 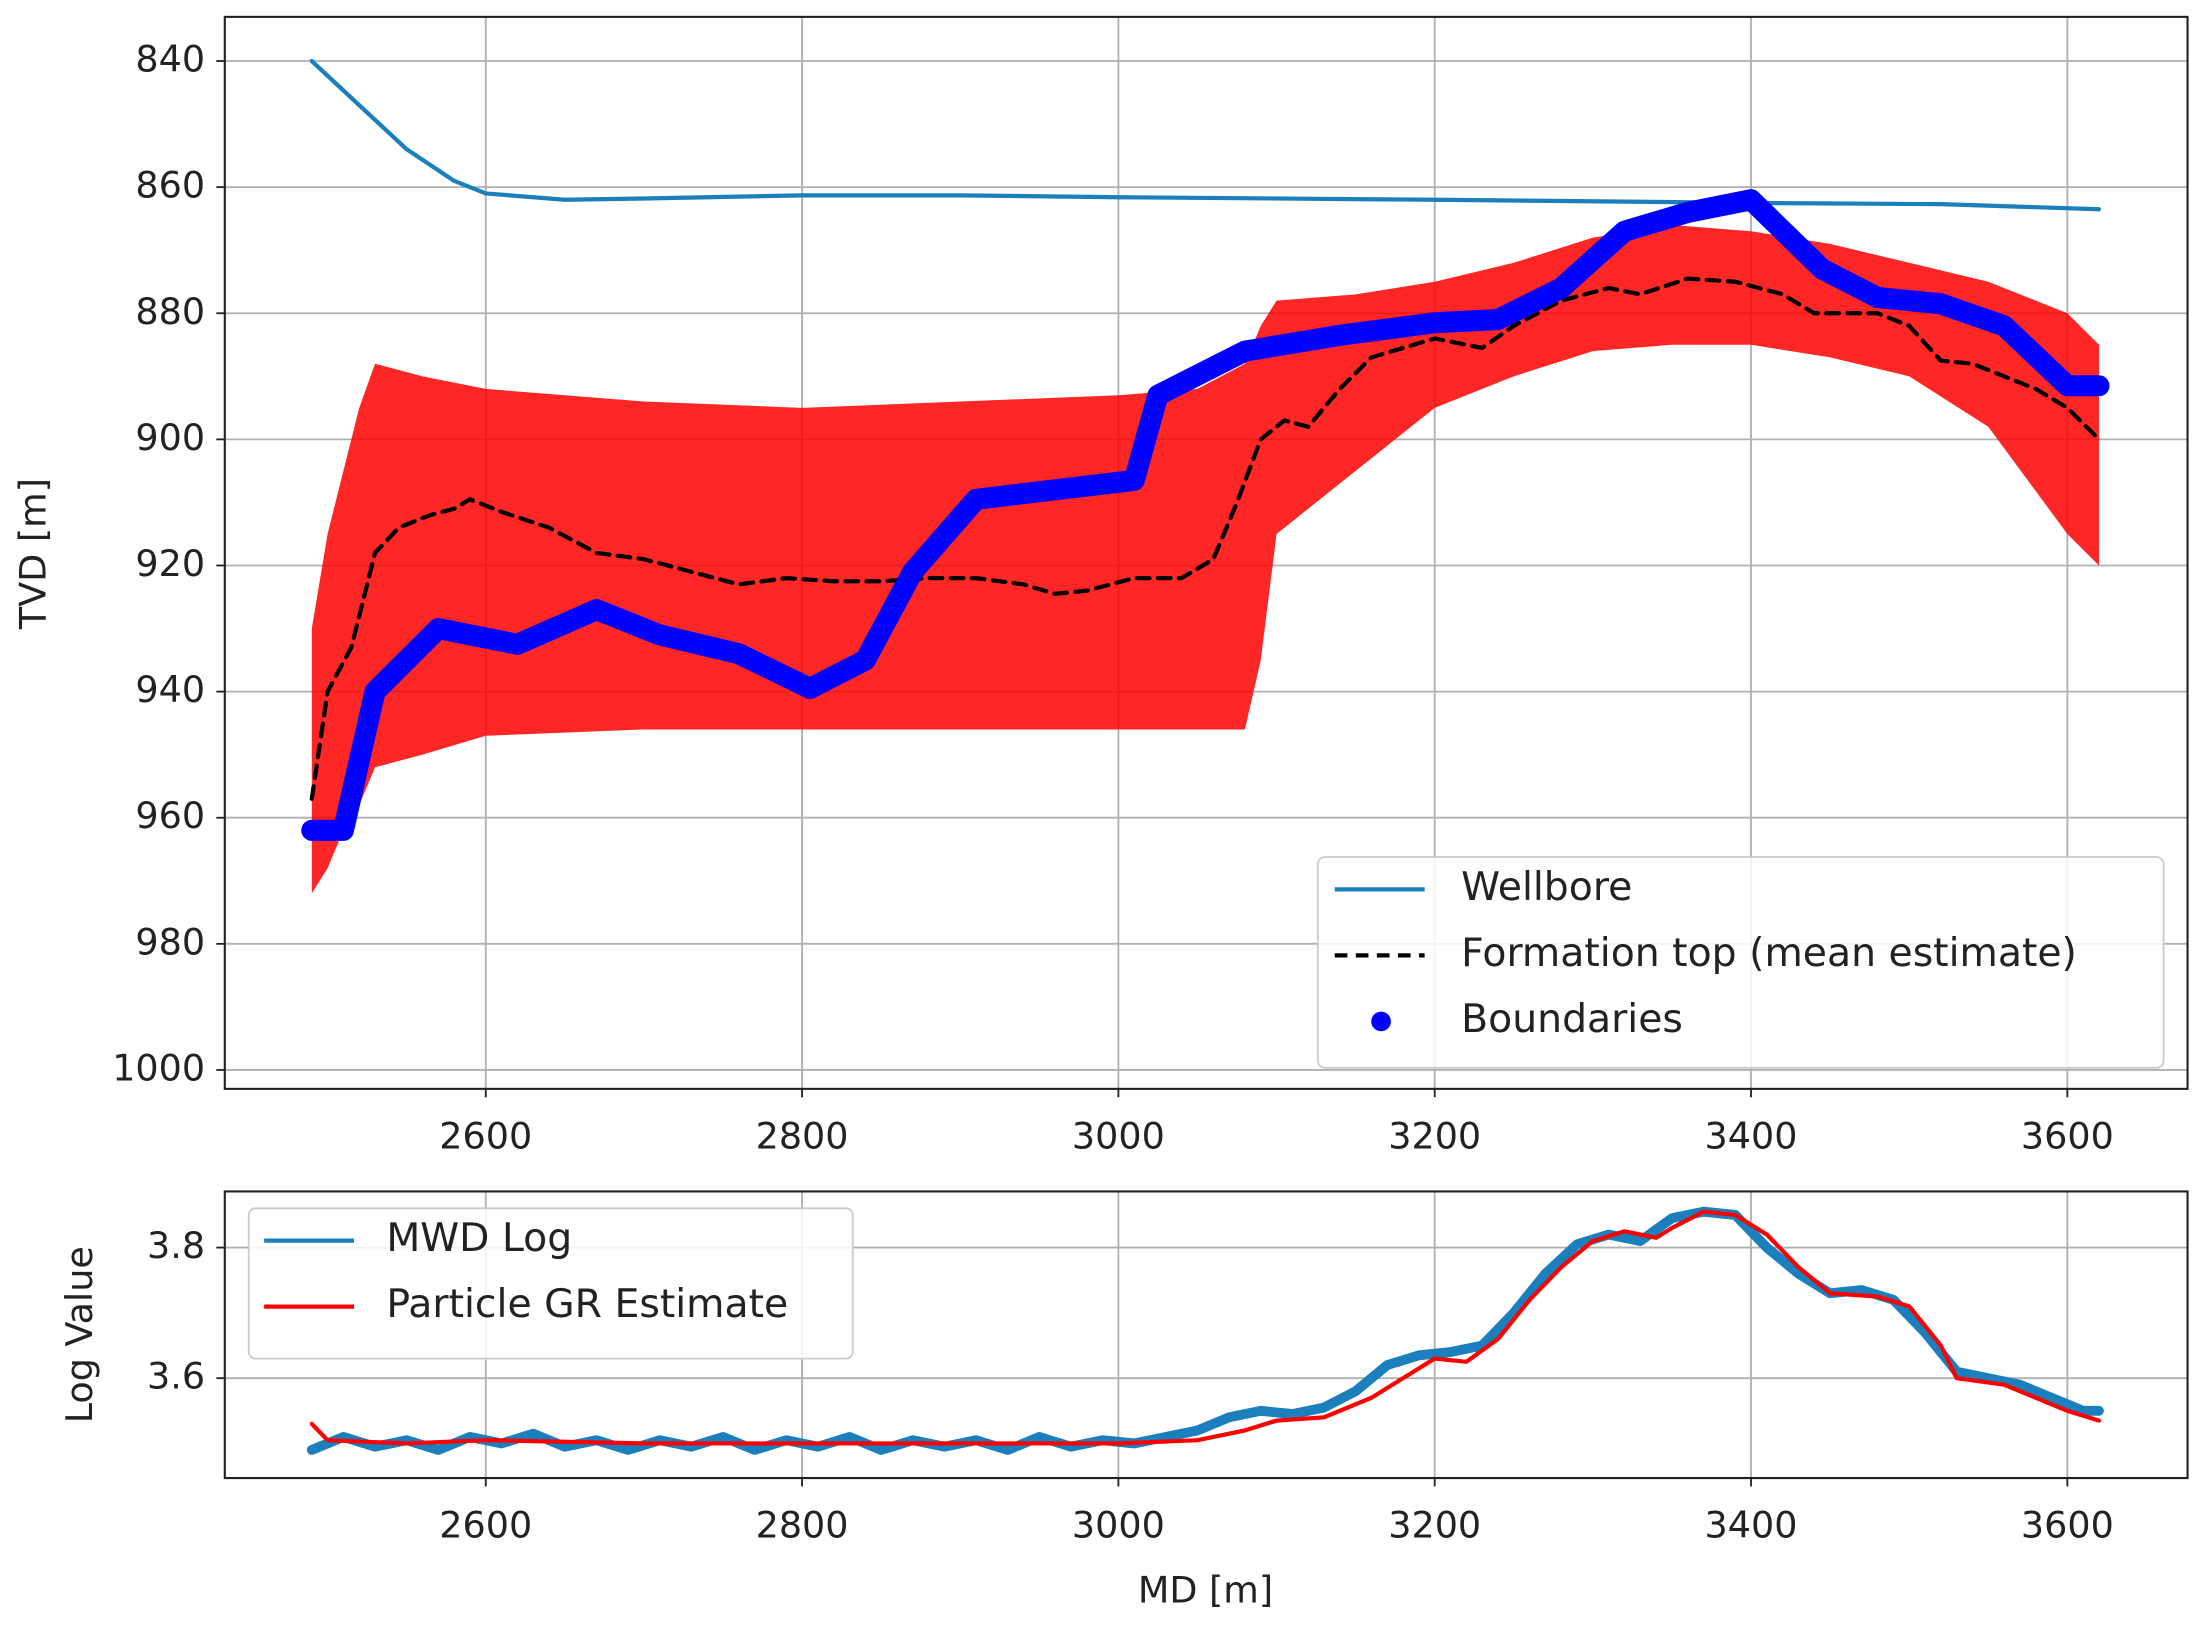 What do you see at coordinates (79, 1334) in the screenshot?
I see `y-axis-label: Log Value` at bounding box center [79, 1334].